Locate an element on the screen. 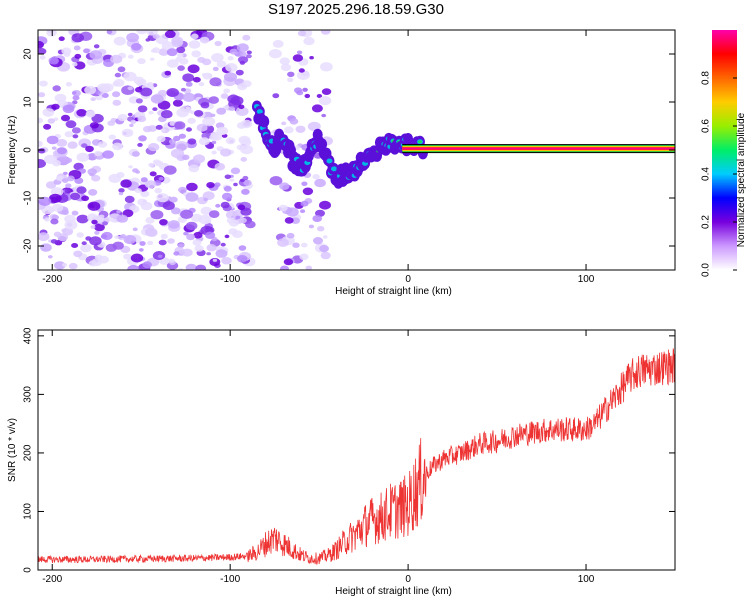 The width and height of the screenshot is (750, 600). snr-ytick-label: 0 is located at coordinates (28, 570).